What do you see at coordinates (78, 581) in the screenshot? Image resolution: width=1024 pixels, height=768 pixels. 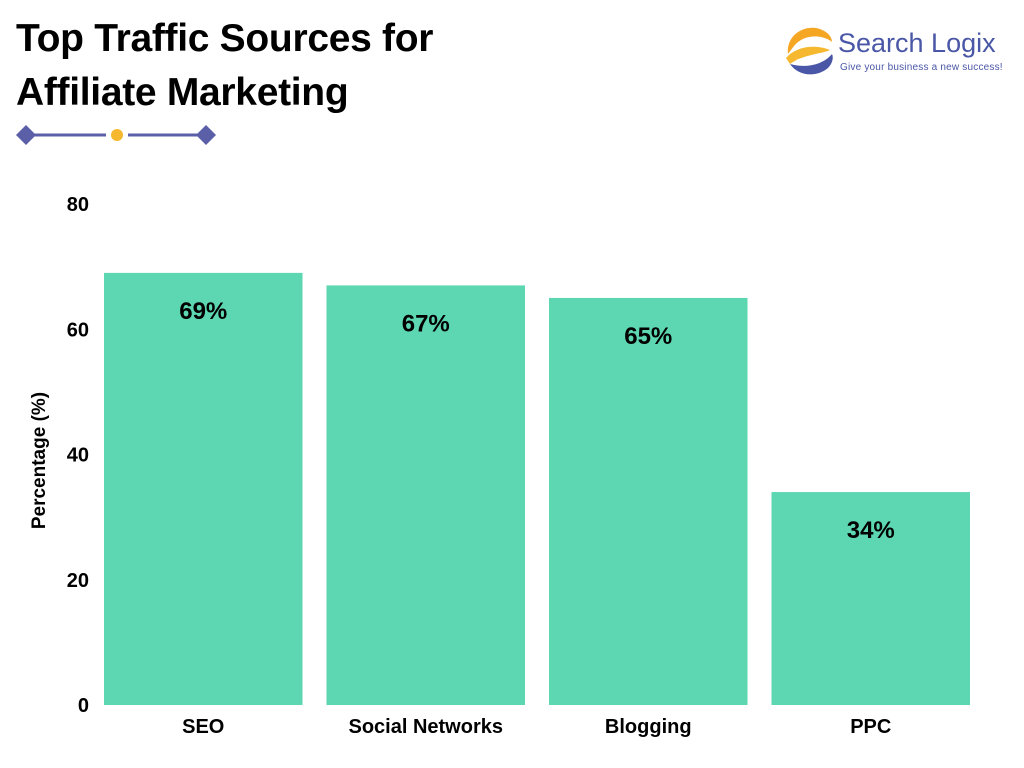 I see `y-tick-label: 20` at bounding box center [78, 581].